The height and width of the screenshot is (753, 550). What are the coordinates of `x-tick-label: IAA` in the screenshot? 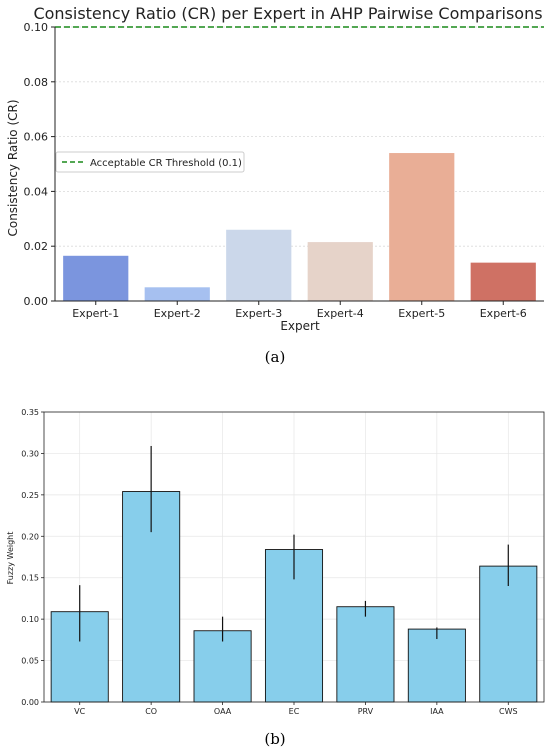 It's located at (437, 711).